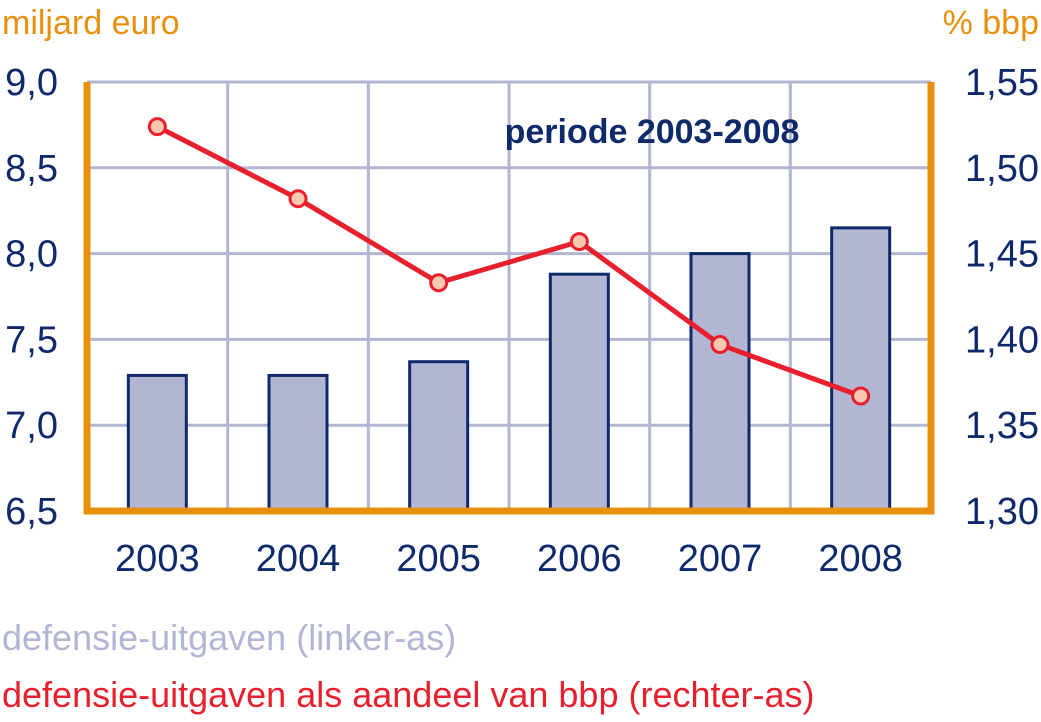 This screenshot has height=722, width=1041. What do you see at coordinates (31, 83) in the screenshot?
I see `left-tick-label: 9,0` at bounding box center [31, 83].